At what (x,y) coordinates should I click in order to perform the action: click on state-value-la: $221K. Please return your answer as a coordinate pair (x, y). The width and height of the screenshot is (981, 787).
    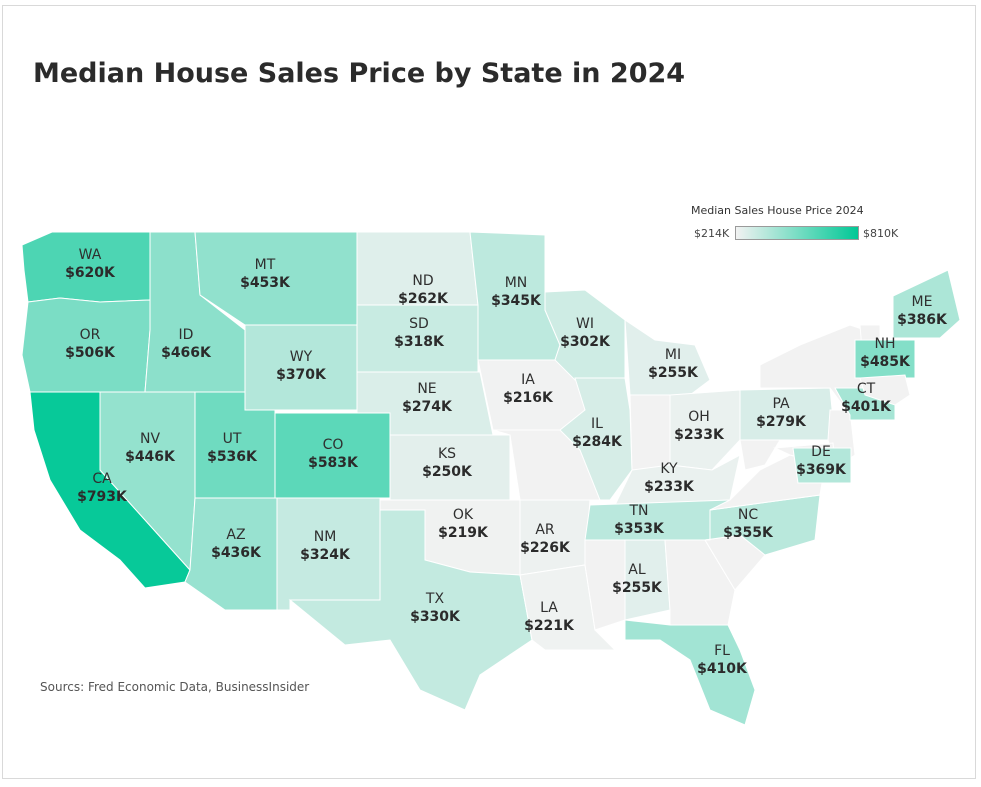
    Looking at the image, I should click on (549, 626).